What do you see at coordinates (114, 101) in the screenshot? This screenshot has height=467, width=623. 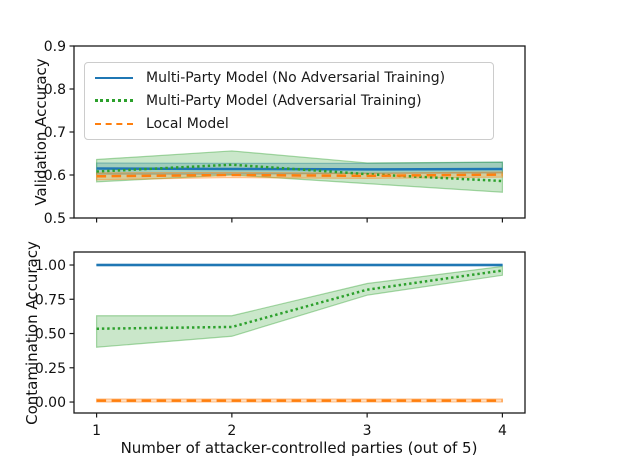 I see `legend-line-sample-dotted` at bounding box center [114, 101].